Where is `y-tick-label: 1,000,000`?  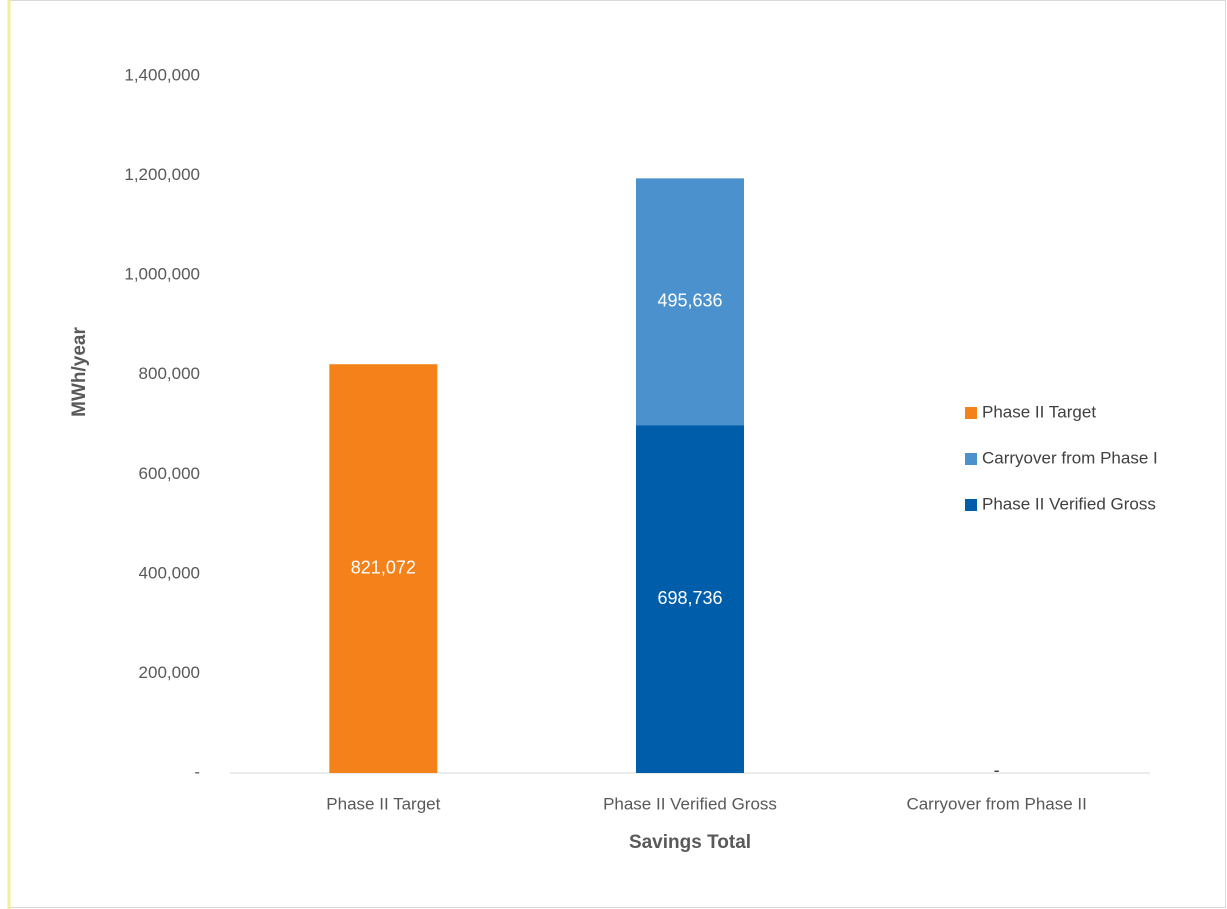 y-tick-label: 1,000,000 is located at coordinates (162, 274).